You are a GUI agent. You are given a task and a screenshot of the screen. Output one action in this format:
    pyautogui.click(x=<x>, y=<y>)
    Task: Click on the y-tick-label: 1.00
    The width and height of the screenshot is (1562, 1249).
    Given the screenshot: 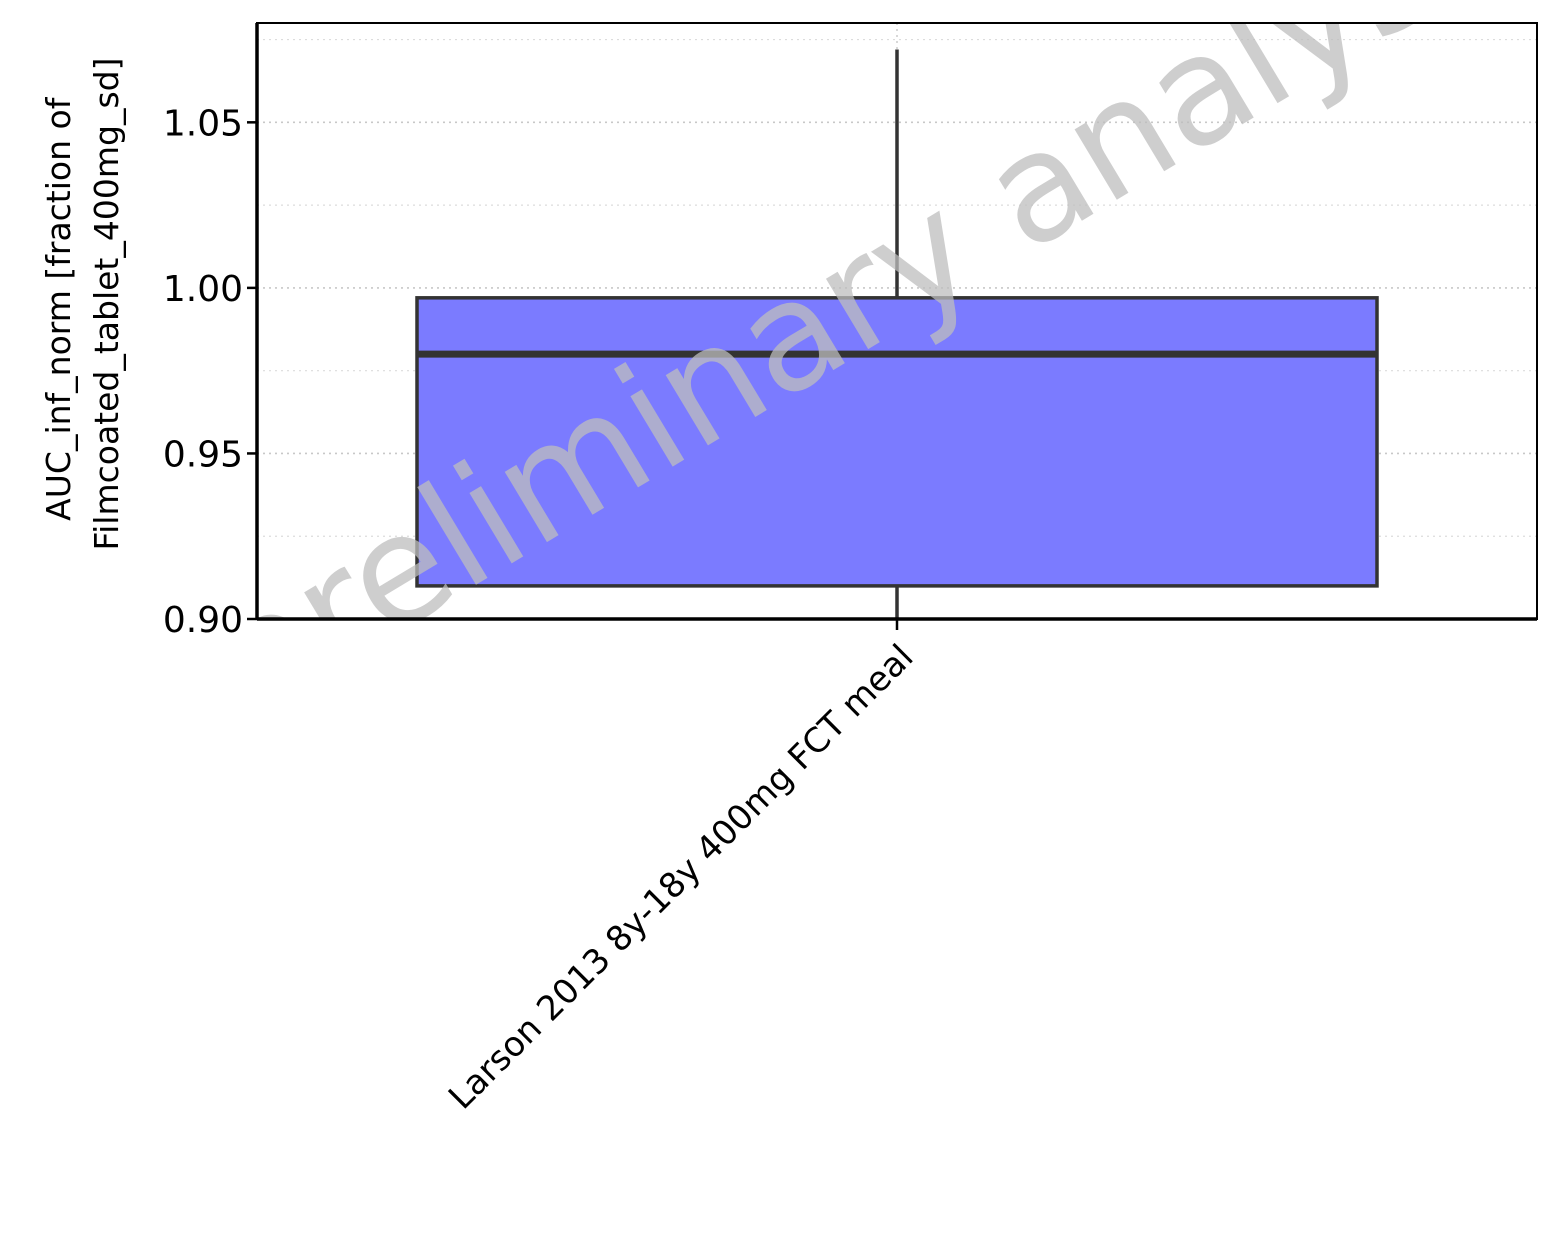 What is the action you would take?
    pyautogui.click(x=203, y=289)
    